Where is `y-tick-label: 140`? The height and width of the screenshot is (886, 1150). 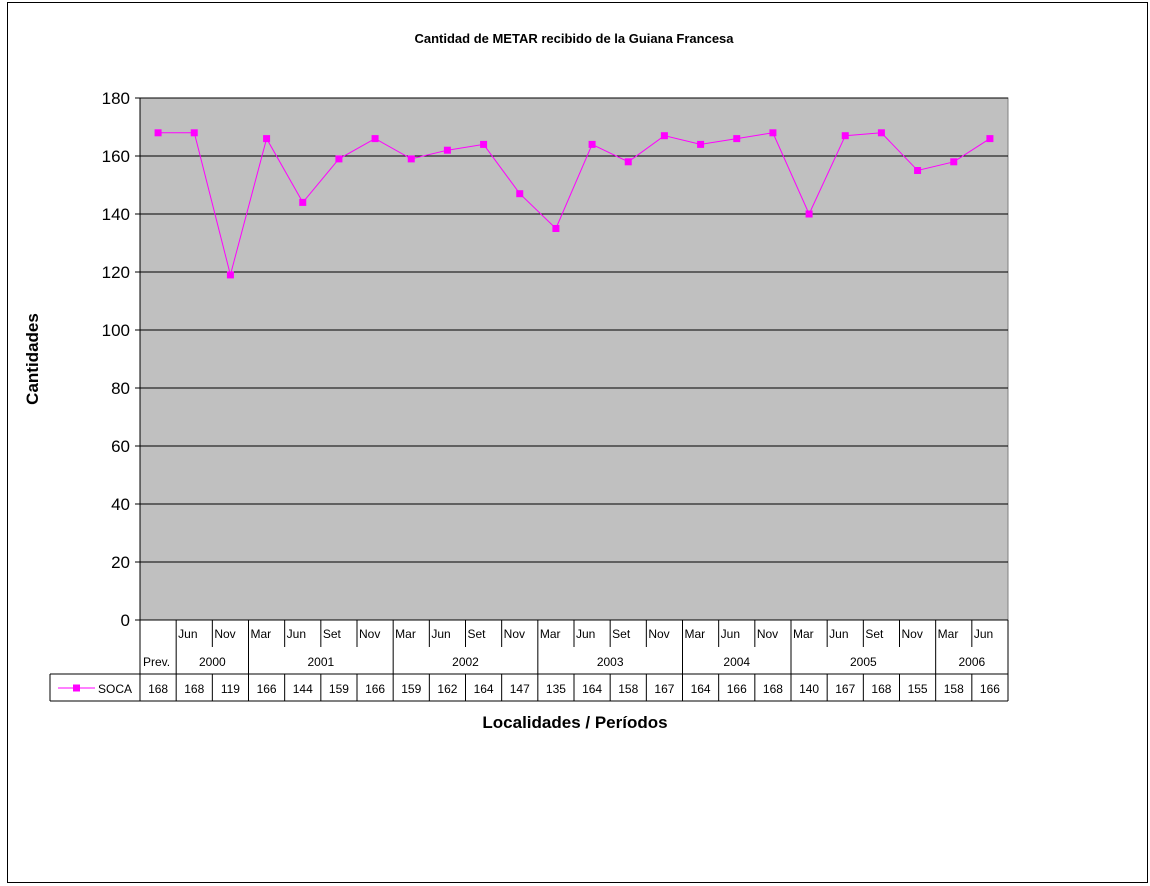
y-tick-label: 140 is located at coordinates (116, 214).